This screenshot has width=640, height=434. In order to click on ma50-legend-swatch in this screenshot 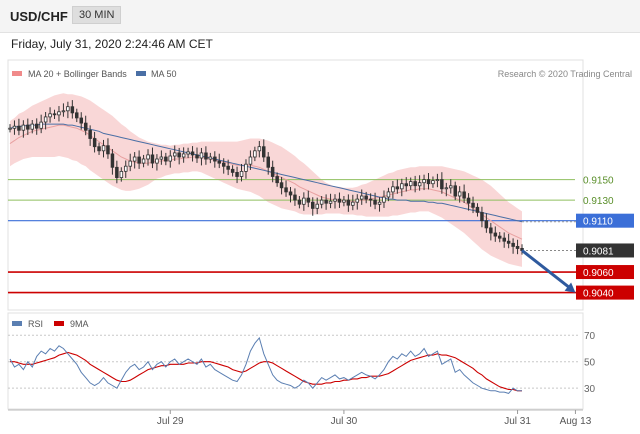, I will do `click(141, 73)`.